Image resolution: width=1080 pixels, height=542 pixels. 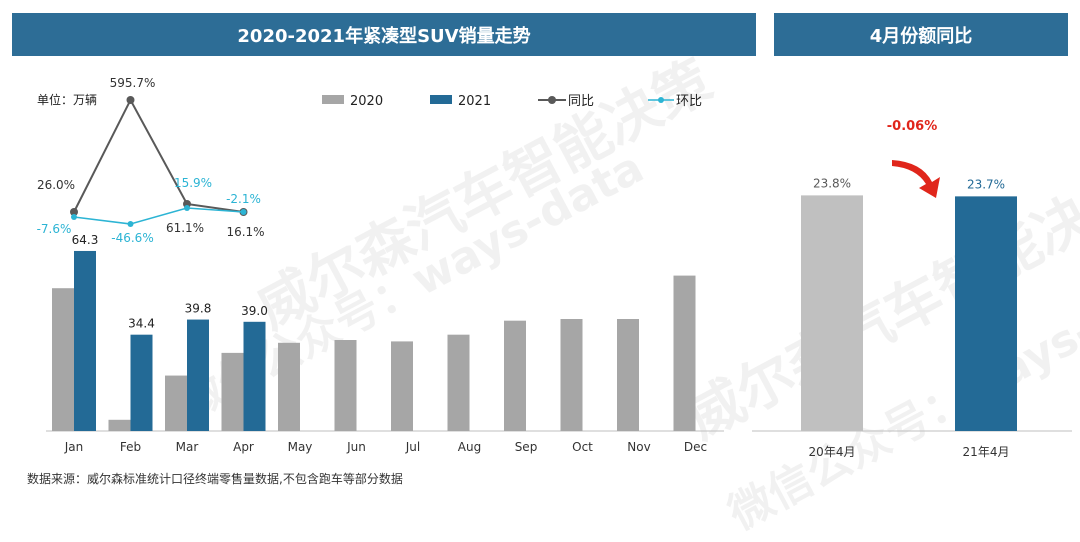 I want to click on red-arrow-icon, so click(x=916, y=179).